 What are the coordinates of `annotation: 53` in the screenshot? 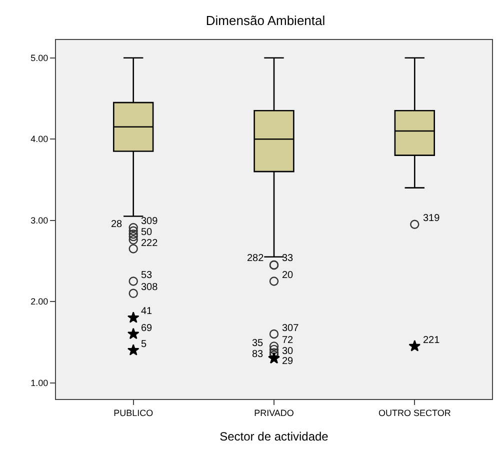 It's located at (147, 275).